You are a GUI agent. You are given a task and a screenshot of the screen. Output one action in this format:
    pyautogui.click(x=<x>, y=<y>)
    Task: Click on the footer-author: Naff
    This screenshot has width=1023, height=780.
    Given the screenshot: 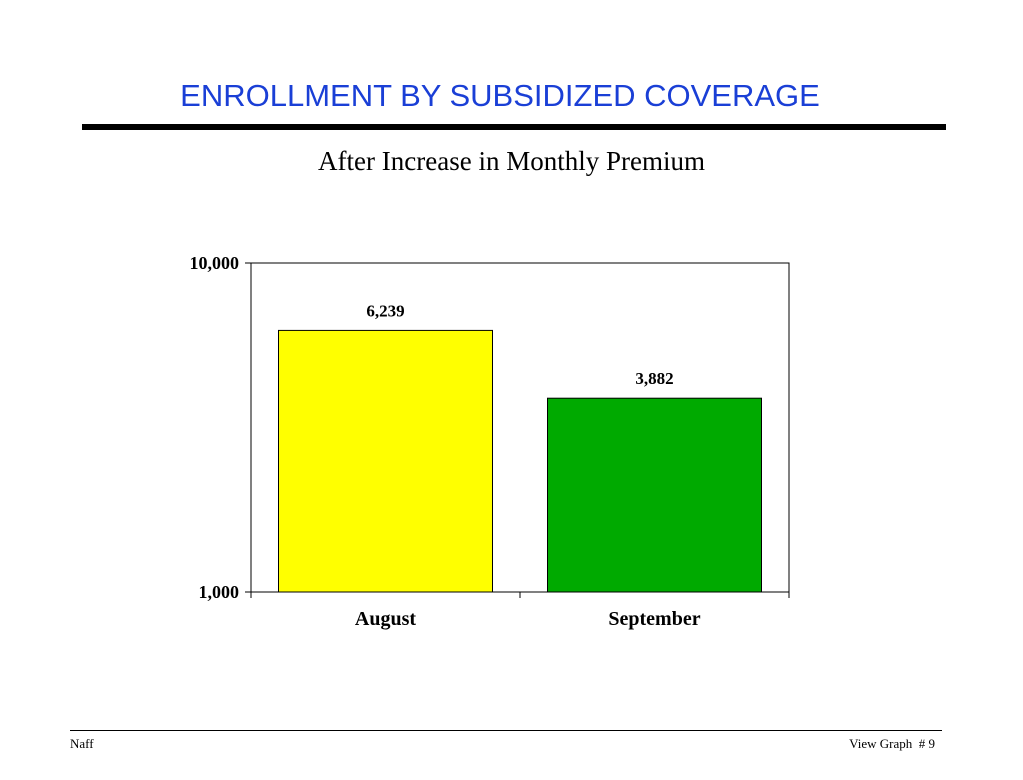 What is the action you would take?
    pyautogui.click(x=82, y=743)
    